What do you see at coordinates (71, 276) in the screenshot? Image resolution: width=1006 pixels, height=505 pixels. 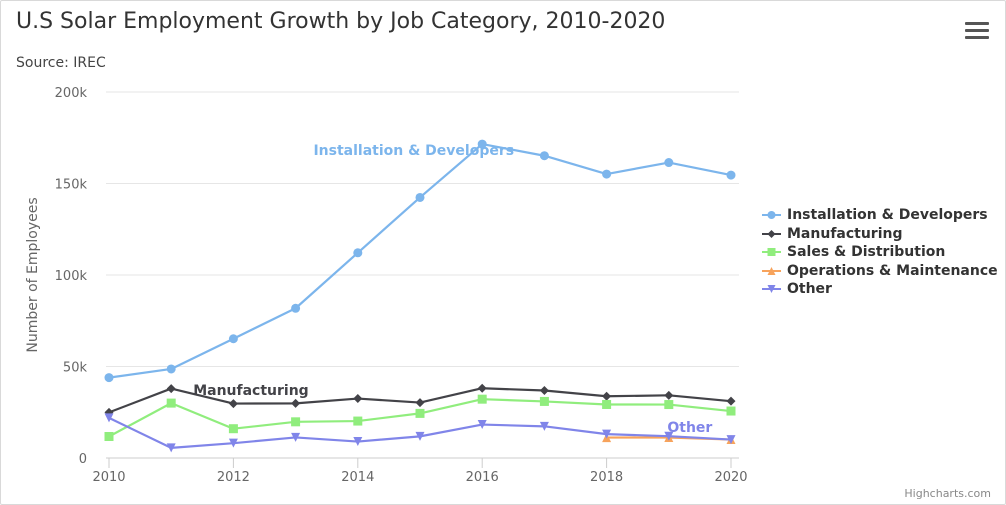 I see `y-tick-label: 100k` at bounding box center [71, 276].